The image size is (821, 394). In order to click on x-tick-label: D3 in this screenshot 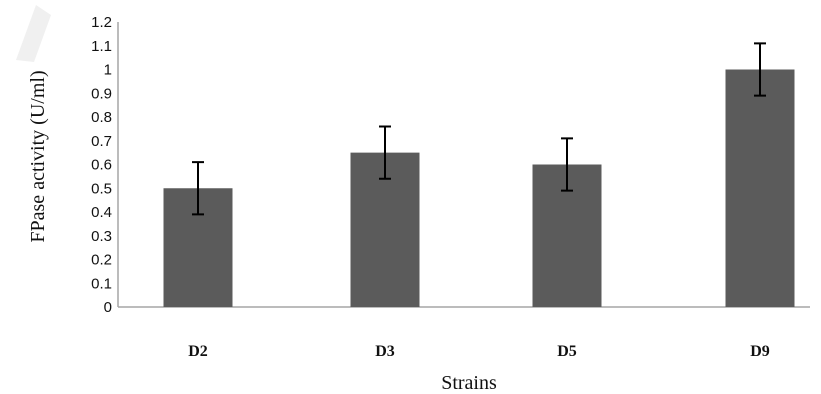, I will do `click(385, 351)`.